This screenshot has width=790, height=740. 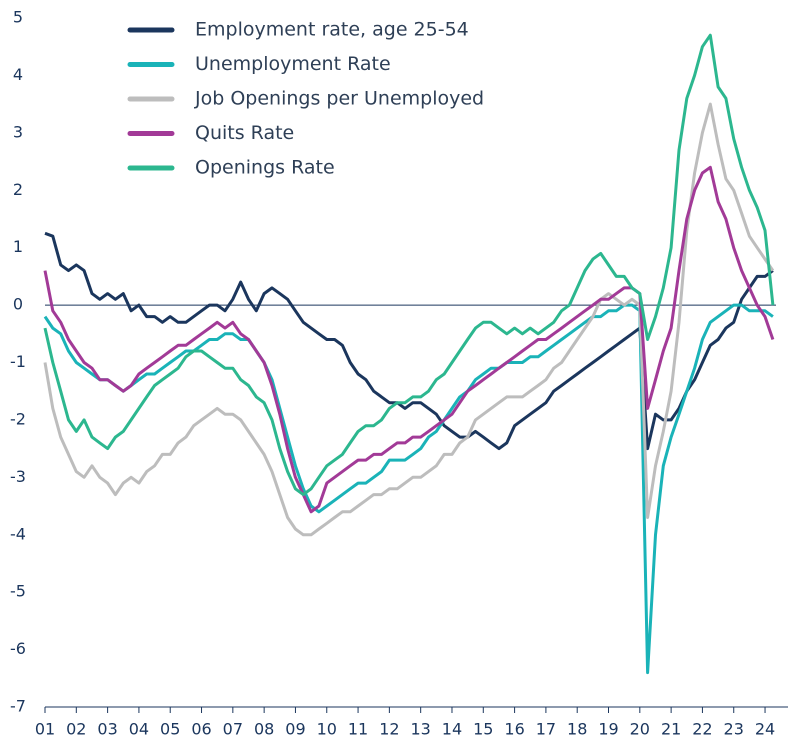 What do you see at coordinates (546, 729) in the screenshot?
I see `x-tick-label: 17` at bounding box center [546, 729].